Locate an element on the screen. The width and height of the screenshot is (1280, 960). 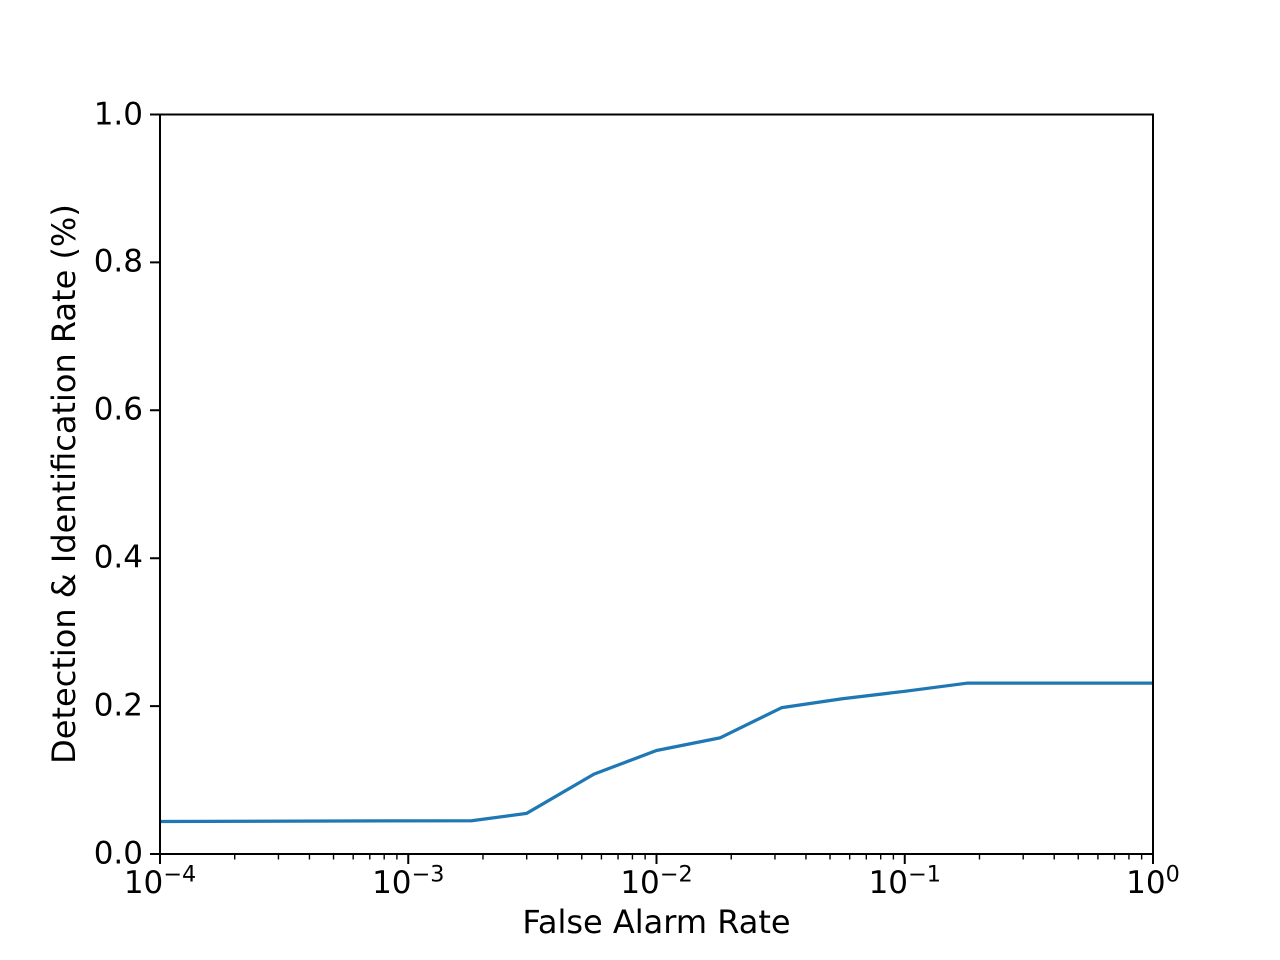
x-axis-minor-ticks is located at coordinates (688, 857).